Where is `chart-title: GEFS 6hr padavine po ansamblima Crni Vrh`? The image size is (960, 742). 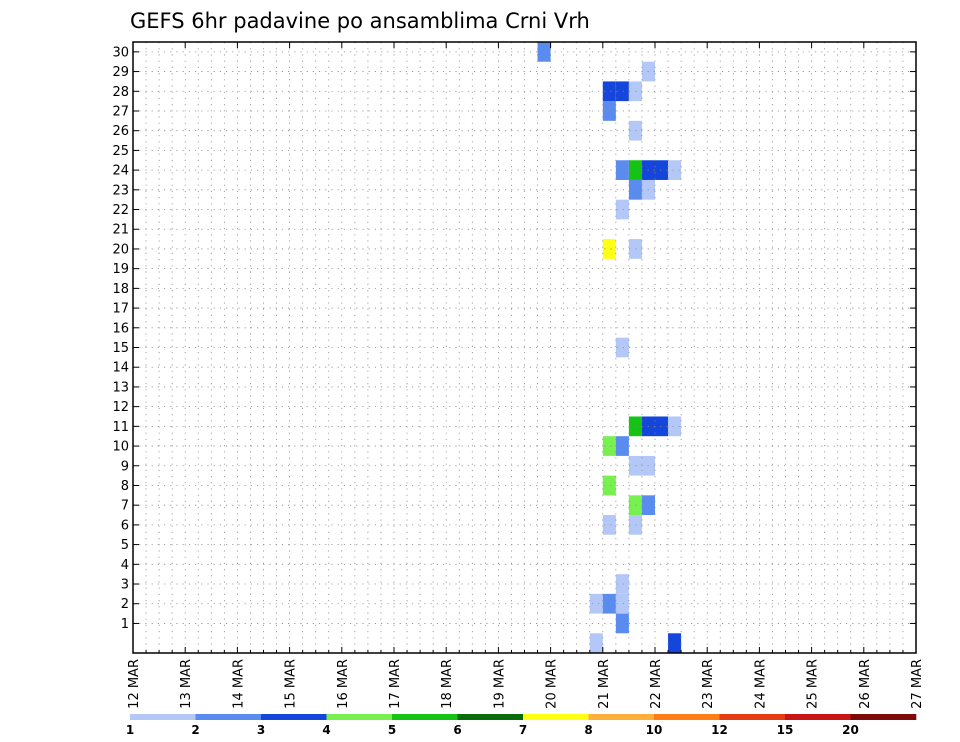
chart-title: GEFS 6hr padavine po ansamblima Crni Vrh is located at coordinates (360, 21).